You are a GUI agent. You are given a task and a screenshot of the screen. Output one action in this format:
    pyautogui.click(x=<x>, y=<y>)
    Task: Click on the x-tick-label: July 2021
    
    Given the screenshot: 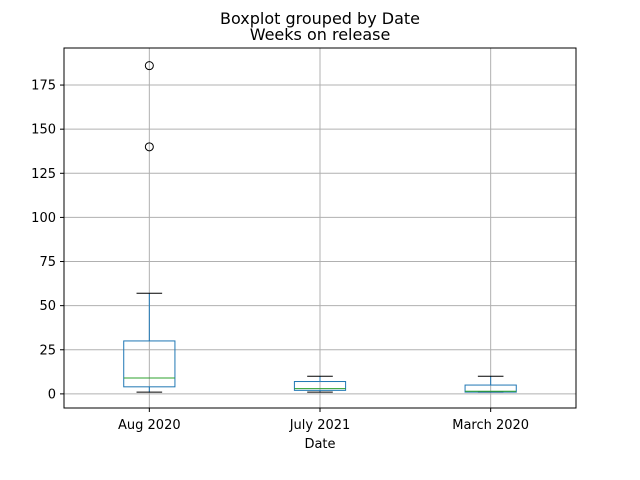 What is the action you would take?
    pyautogui.click(x=320, y=425)
    